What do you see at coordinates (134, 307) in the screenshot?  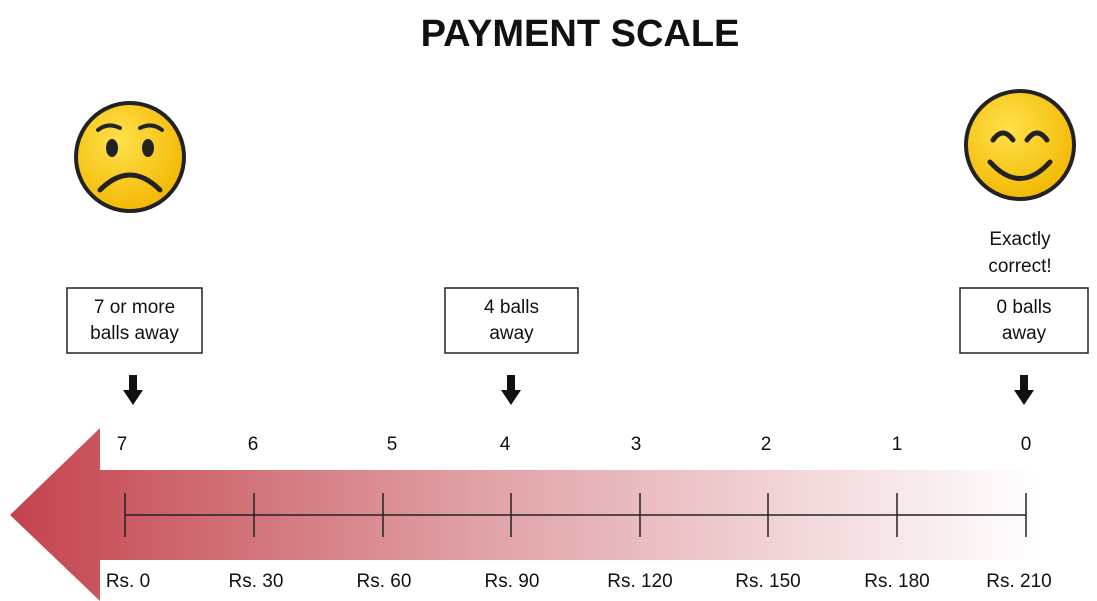 I see `box-text: 7 or more` at bounding box center [134, 307].